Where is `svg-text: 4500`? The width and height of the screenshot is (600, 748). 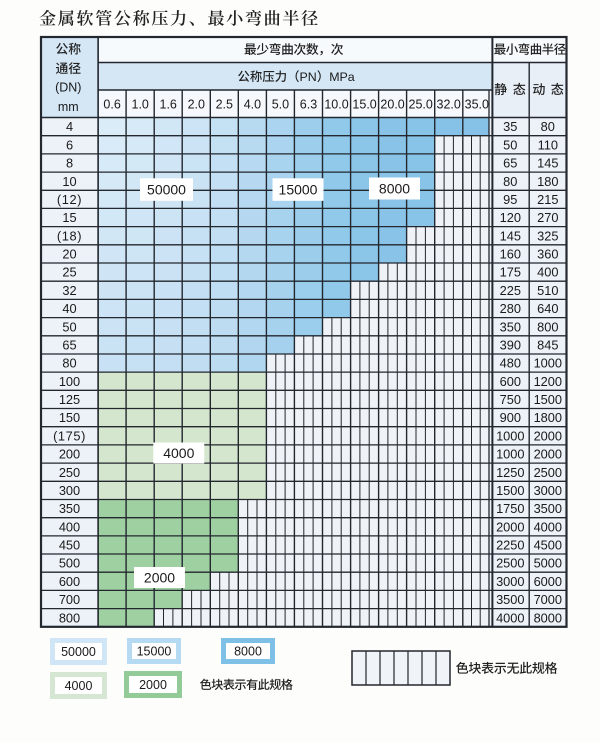 svg-text: 4500 is located at coordinates (548, 545).